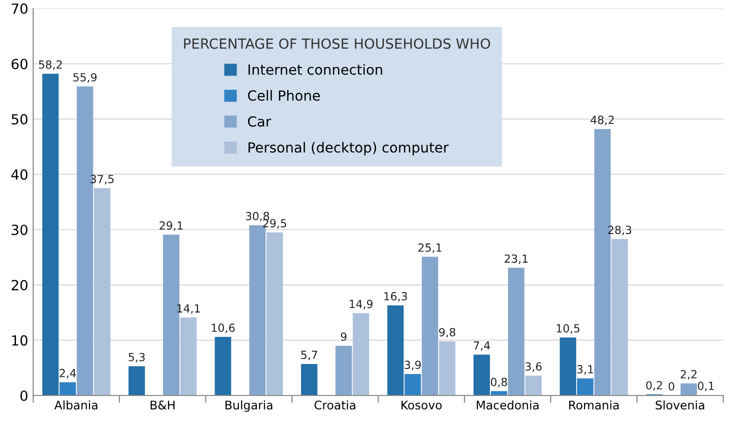 This screenshot has width=738, height=423. Describe the element at coordinates (260, 121) in the screenshot. I see `legend-label: Car` at that location.